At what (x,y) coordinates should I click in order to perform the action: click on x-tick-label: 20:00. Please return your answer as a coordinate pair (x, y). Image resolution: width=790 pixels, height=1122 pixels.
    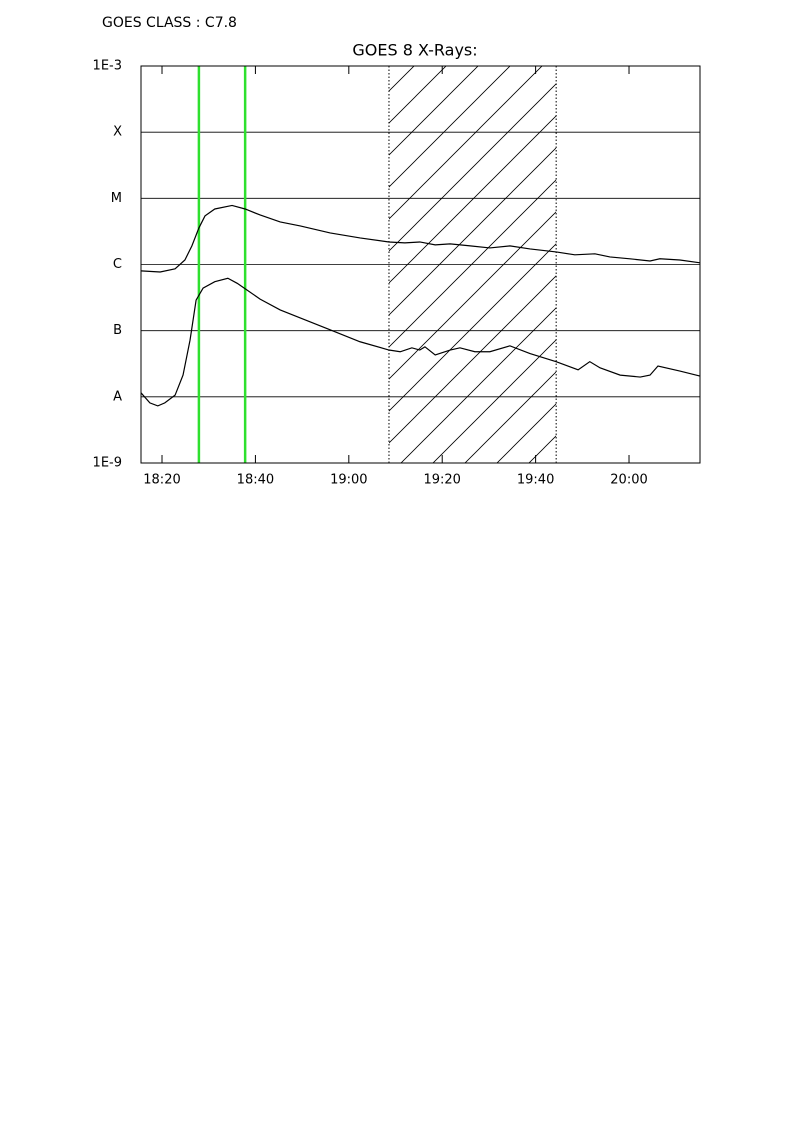
    Looking at the image, I should click on (628, 480).